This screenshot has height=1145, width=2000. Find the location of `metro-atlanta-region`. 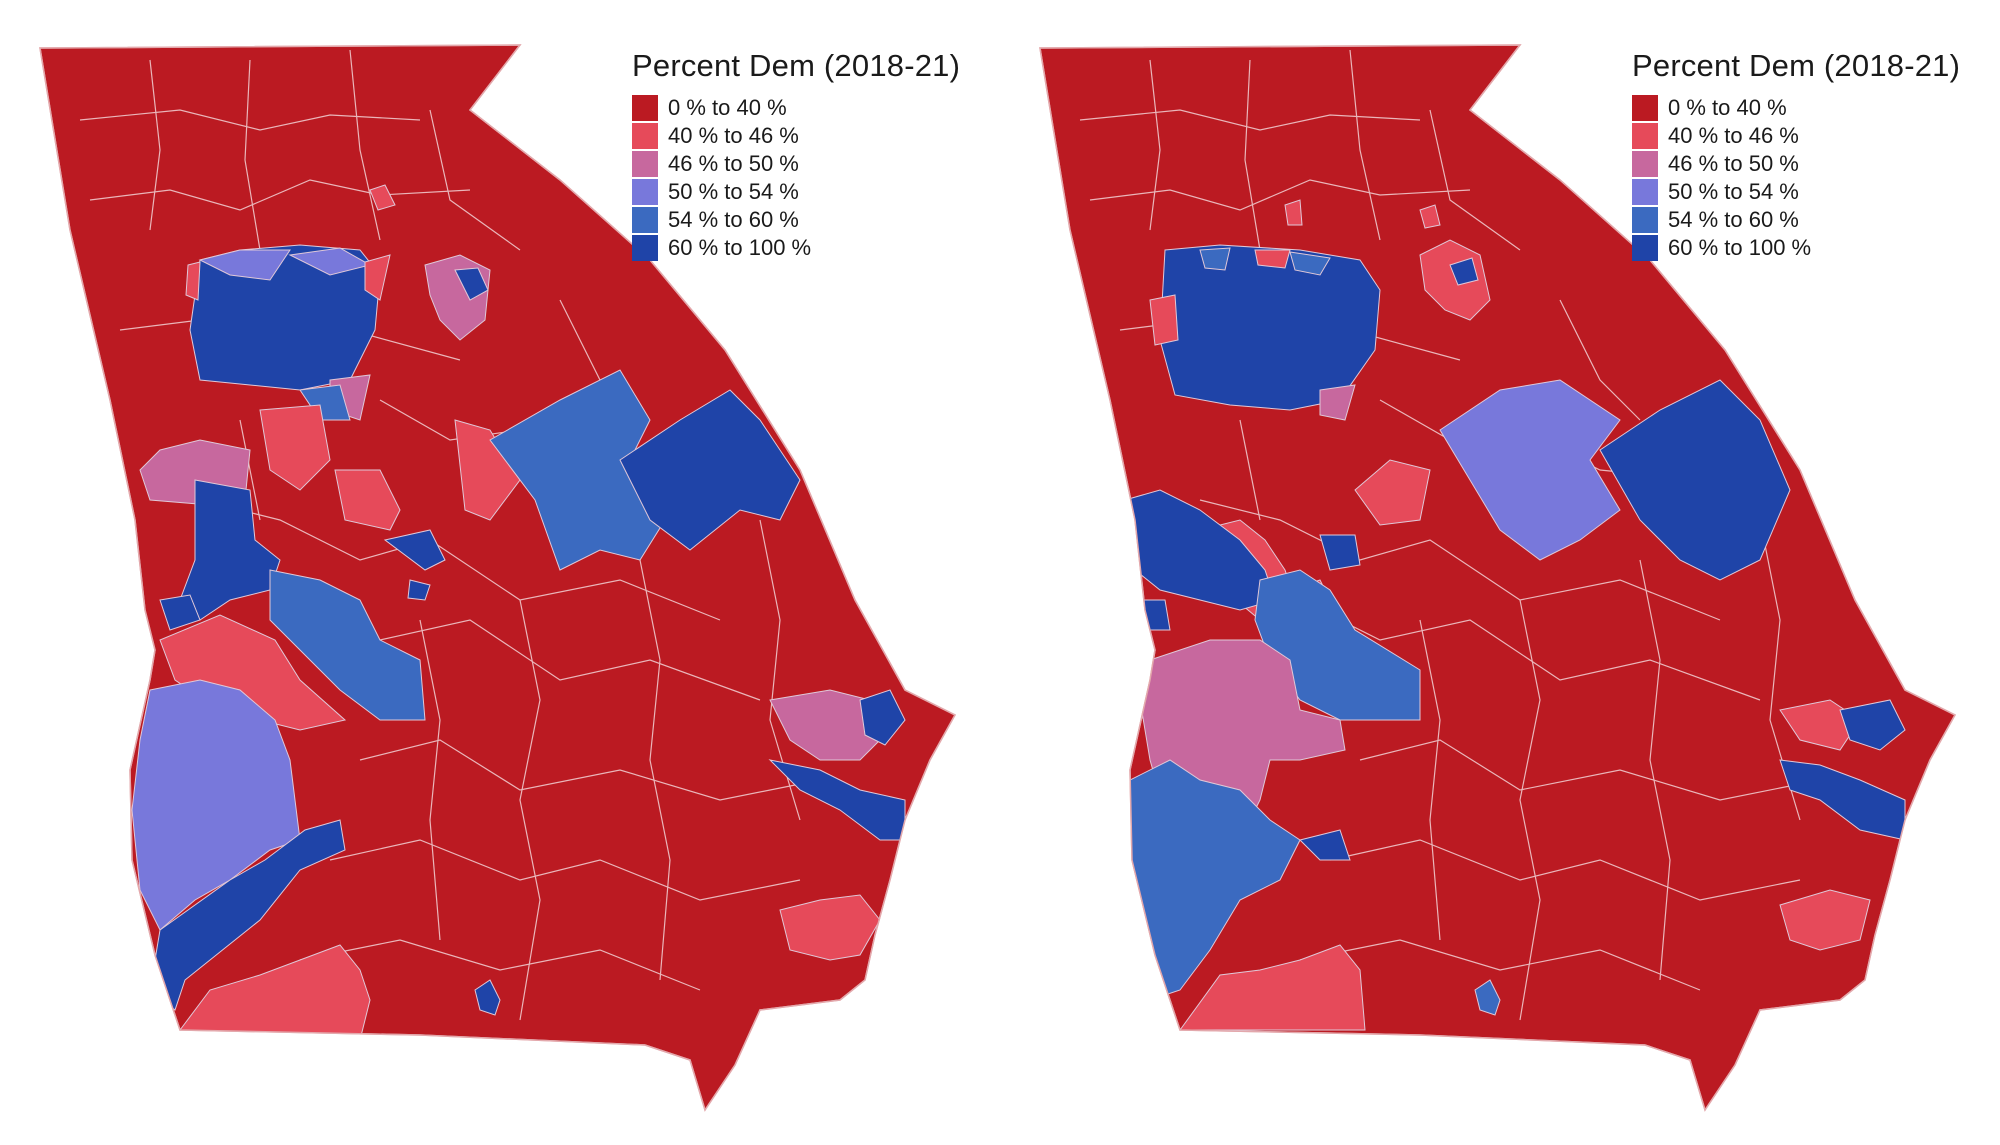

metro-atlanta-region is located at coordinates (285, 317).